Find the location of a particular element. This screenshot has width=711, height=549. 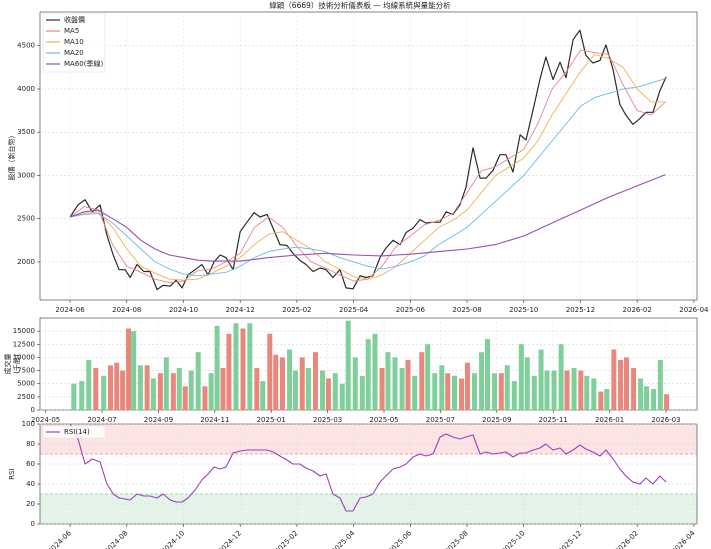

x-tick-label: 2025-03 is located at coordinates (327, 420).